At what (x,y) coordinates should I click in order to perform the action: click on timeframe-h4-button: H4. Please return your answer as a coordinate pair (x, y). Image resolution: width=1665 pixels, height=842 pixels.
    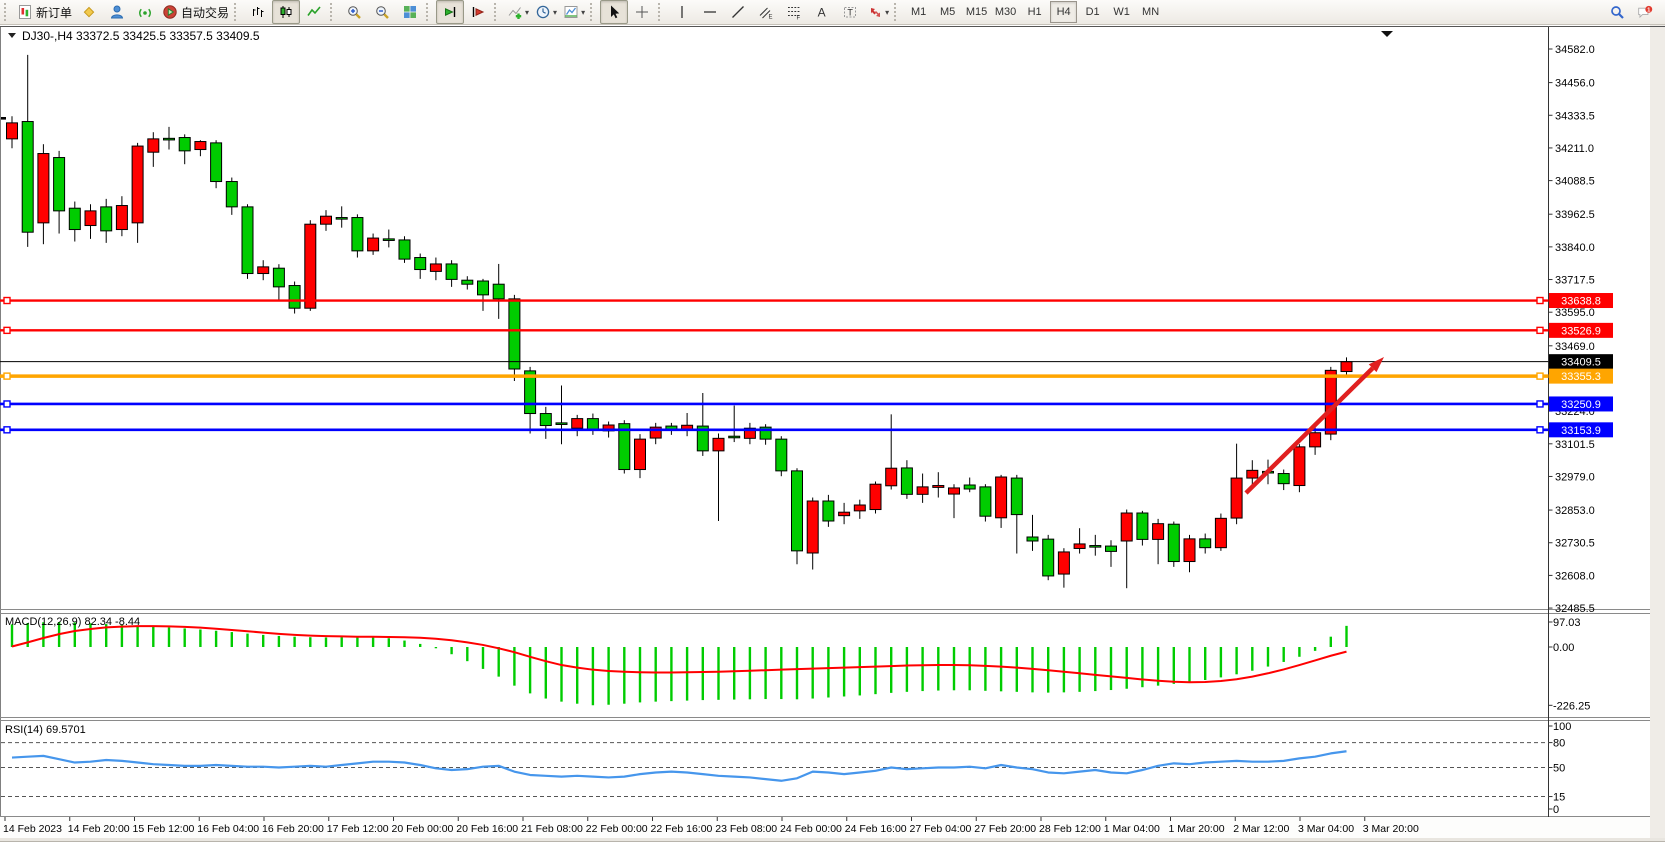
    Looking at the image, I should click on (1064, 12).